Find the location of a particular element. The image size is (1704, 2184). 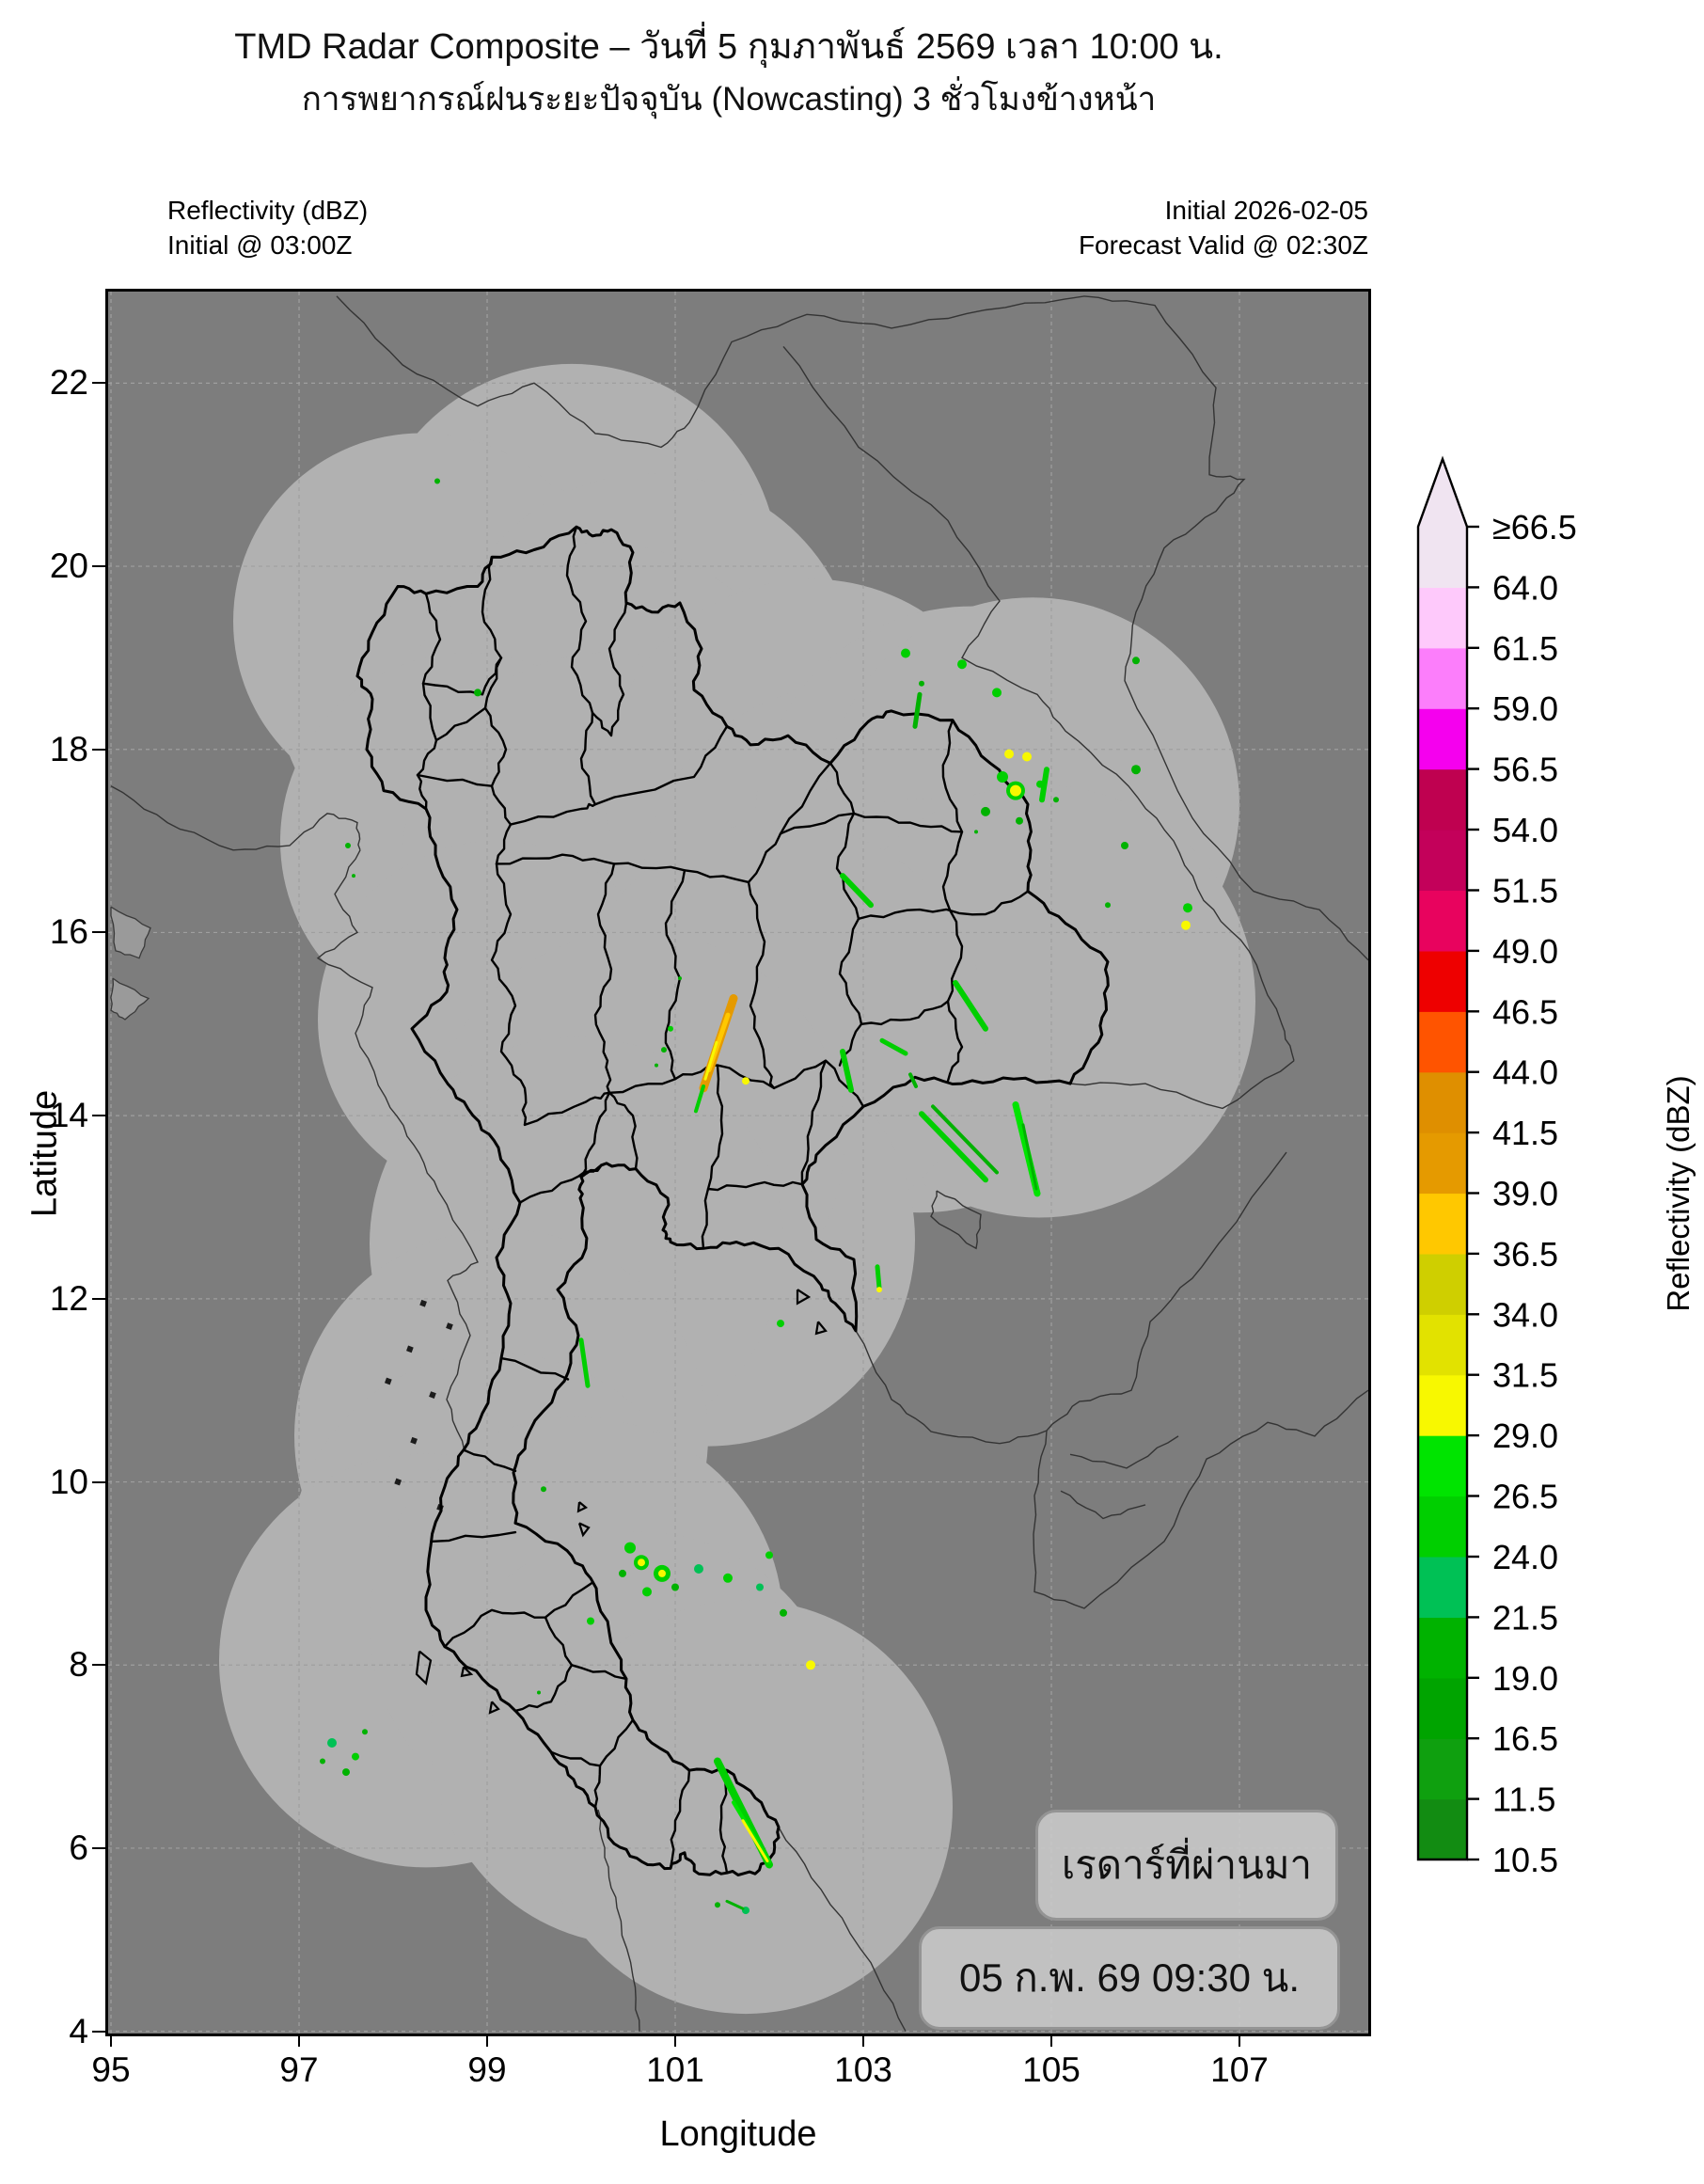

header-right-line2: Forecast Valid @ 02:30Z is located at coordinates (1223, 245).